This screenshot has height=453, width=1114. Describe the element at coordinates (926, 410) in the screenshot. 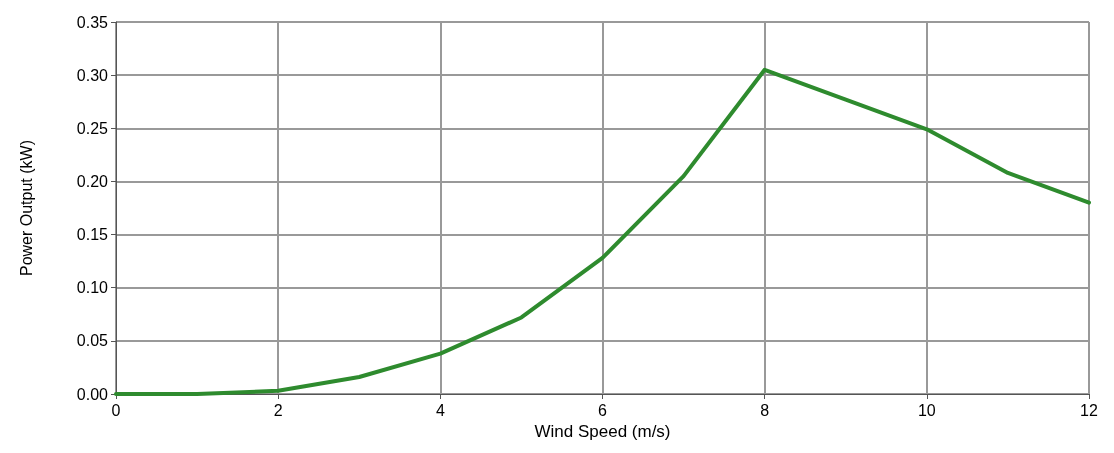

I see `x-tick-label: 10` at that location.